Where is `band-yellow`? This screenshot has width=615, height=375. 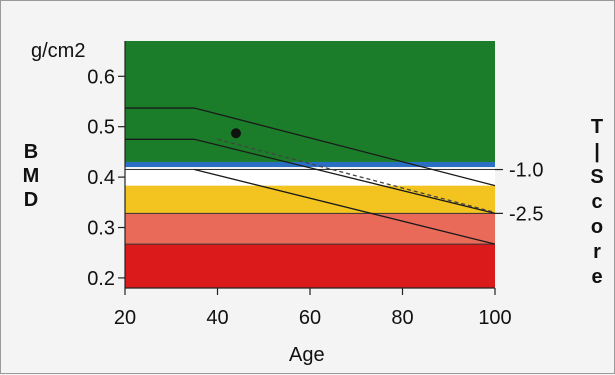
band-yellow is located at coordinates (310, 199).